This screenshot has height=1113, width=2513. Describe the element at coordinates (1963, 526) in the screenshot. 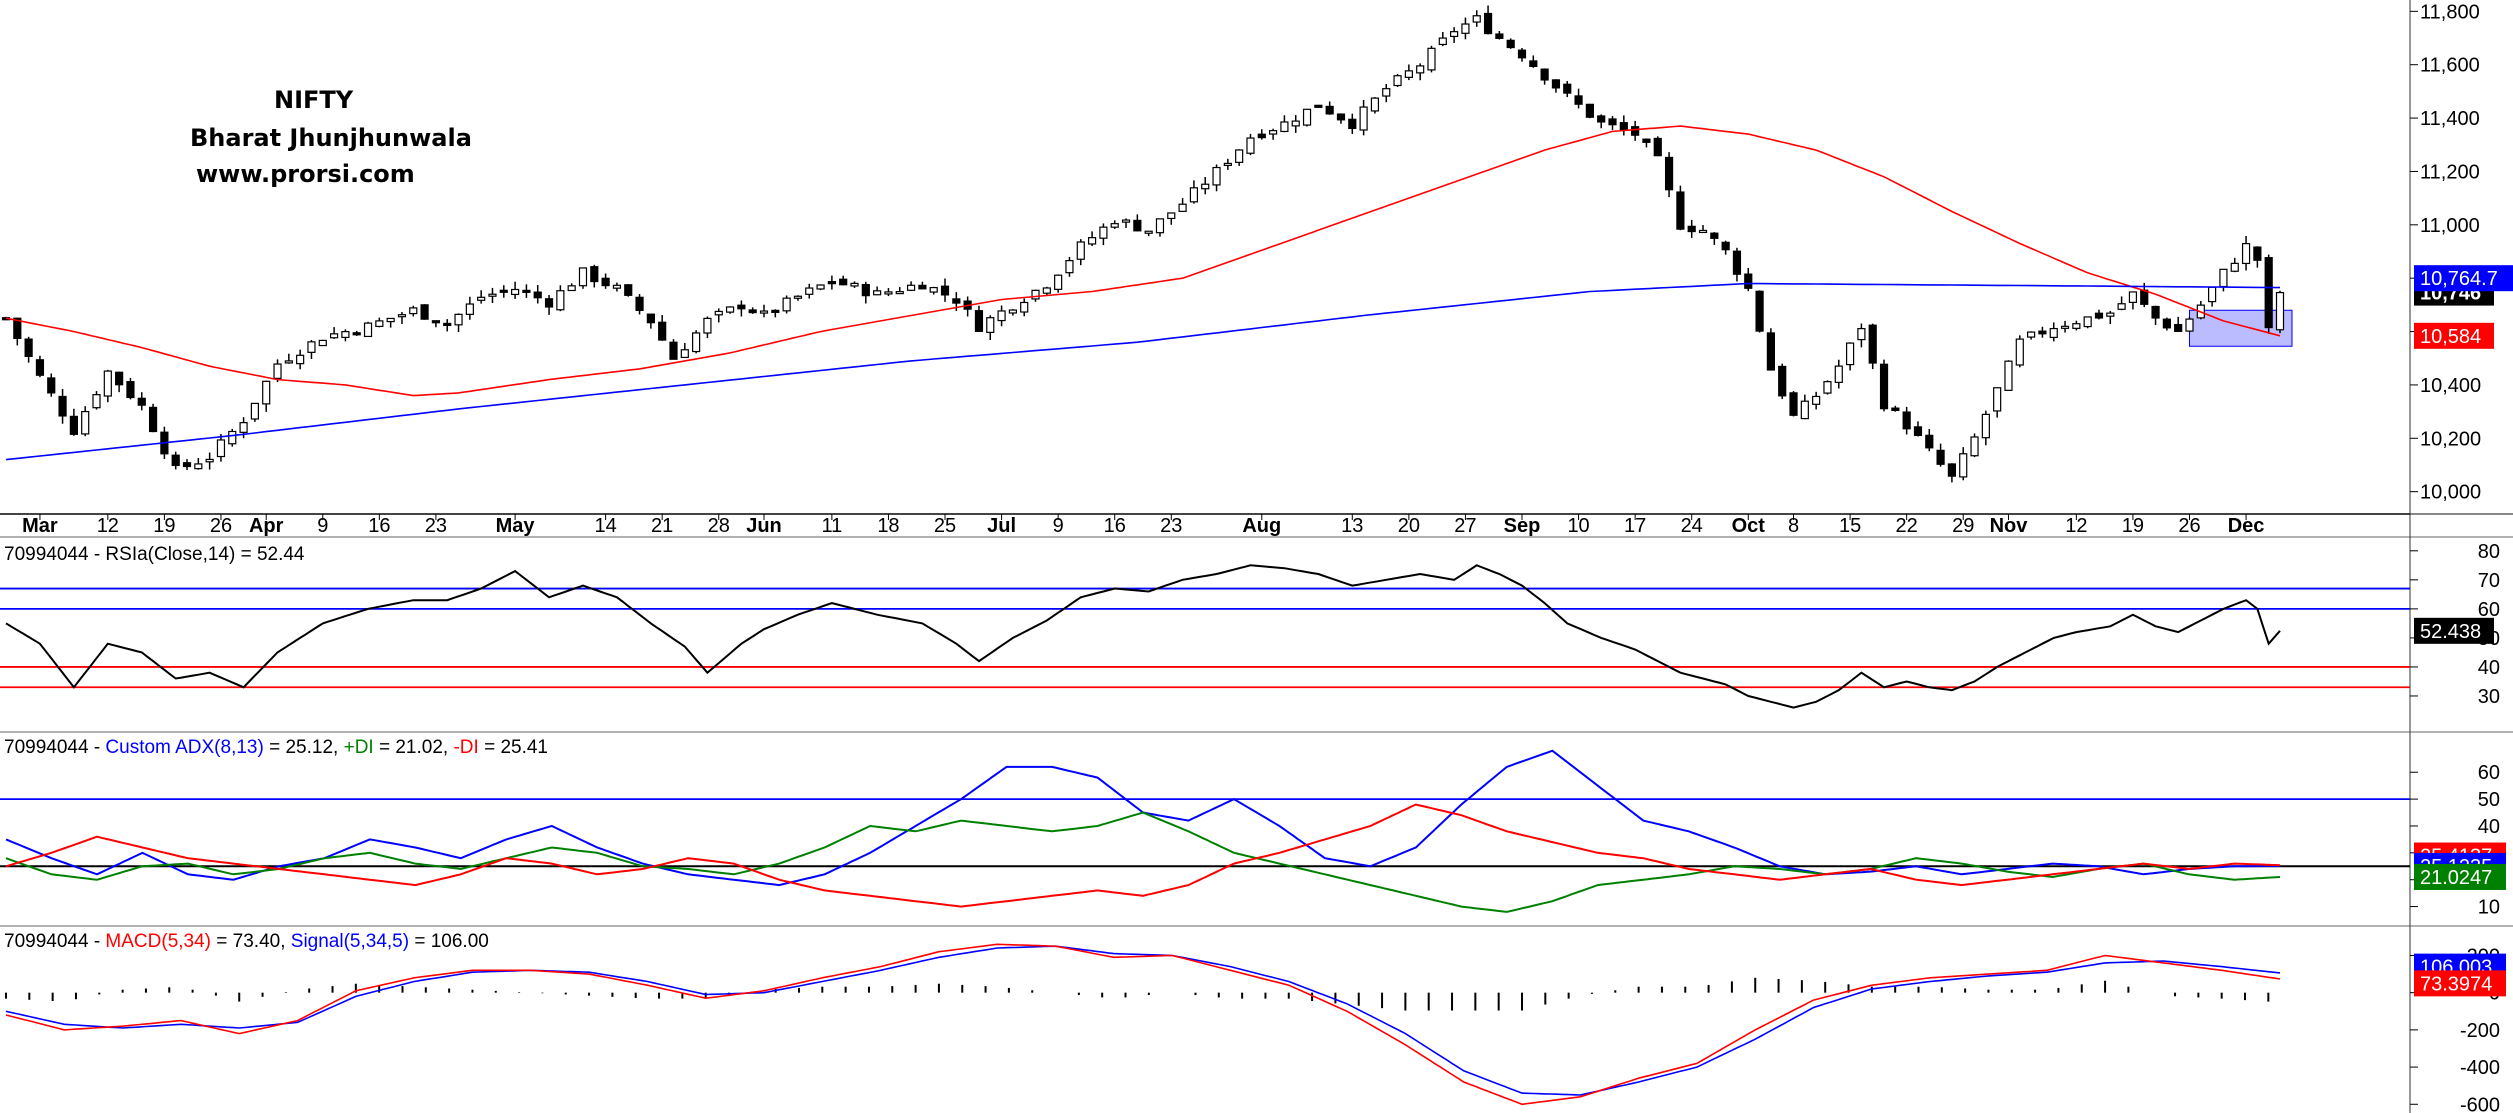

I see `x-tick-label: 29` at that location.